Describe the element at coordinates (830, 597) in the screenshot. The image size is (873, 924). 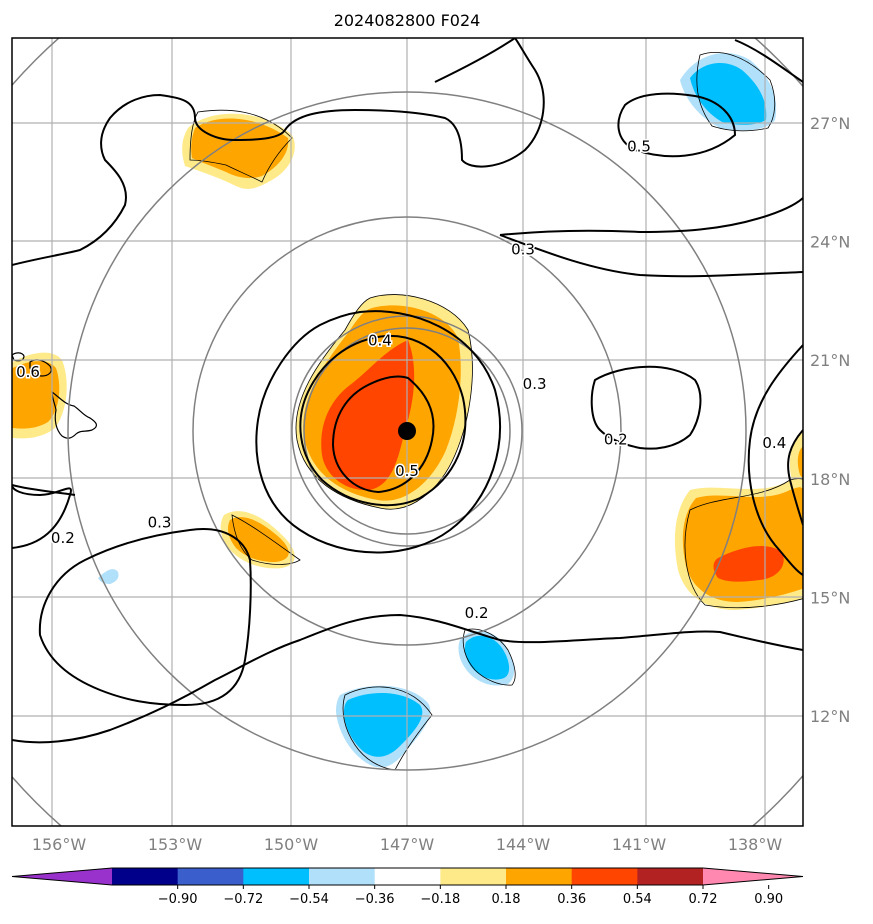
I see `y-tick-label: 15°N` at that location.